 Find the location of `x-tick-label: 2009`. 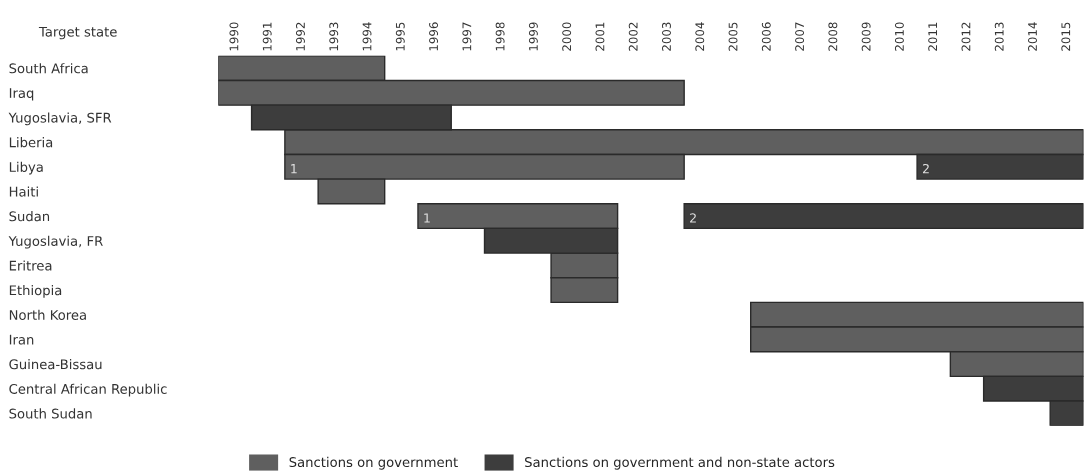

x-tick-label: 2009 is located at coordinates (866, 36).